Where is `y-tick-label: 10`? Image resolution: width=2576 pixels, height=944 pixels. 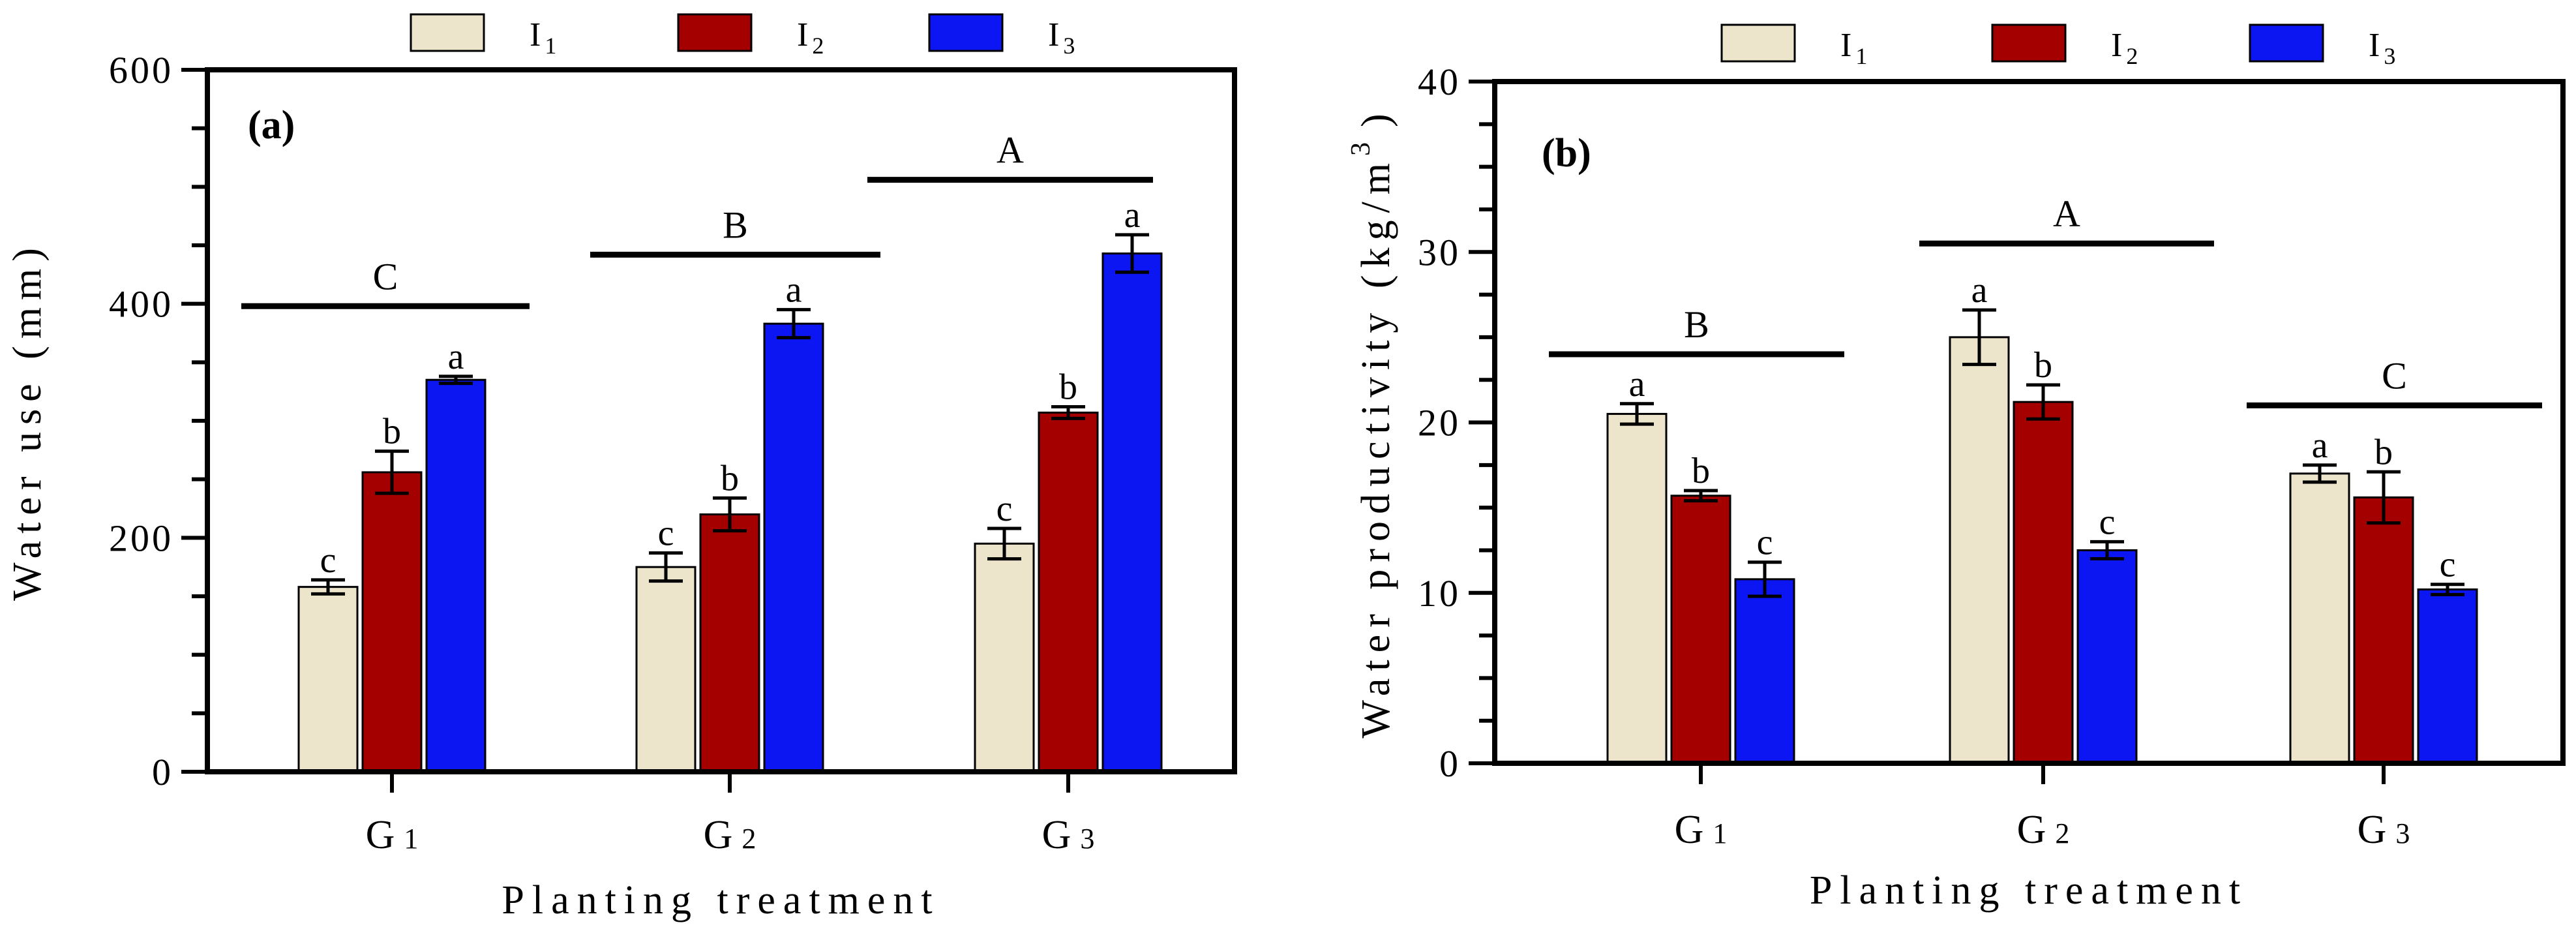 y-tick-label: 10 is located at coordinates (1439, 593).